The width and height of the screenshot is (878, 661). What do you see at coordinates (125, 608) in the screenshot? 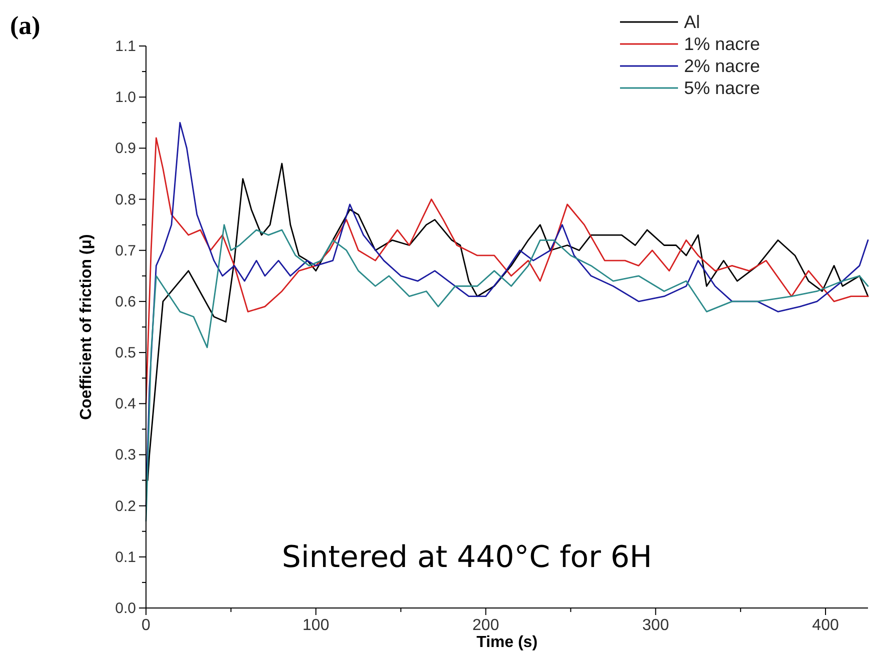
I see `y-tick-label: 0.0` at bounding box center [125, 608].